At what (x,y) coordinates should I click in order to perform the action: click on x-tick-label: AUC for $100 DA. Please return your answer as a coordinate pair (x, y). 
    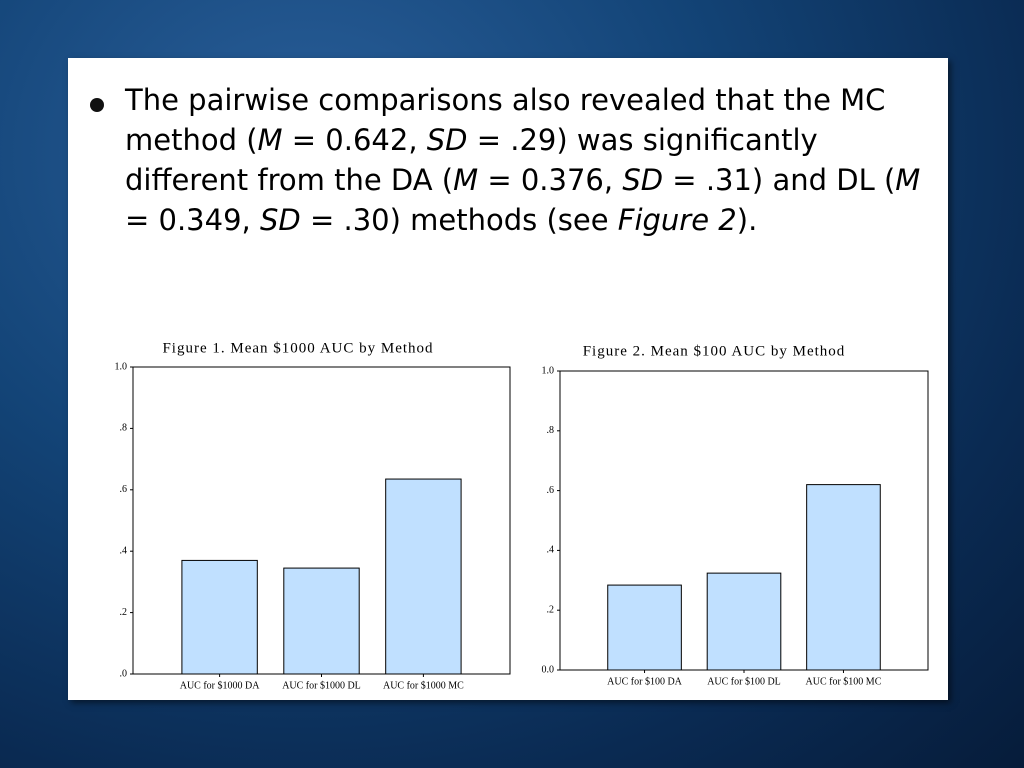
    Looking at the image, I should click on (644, 681).